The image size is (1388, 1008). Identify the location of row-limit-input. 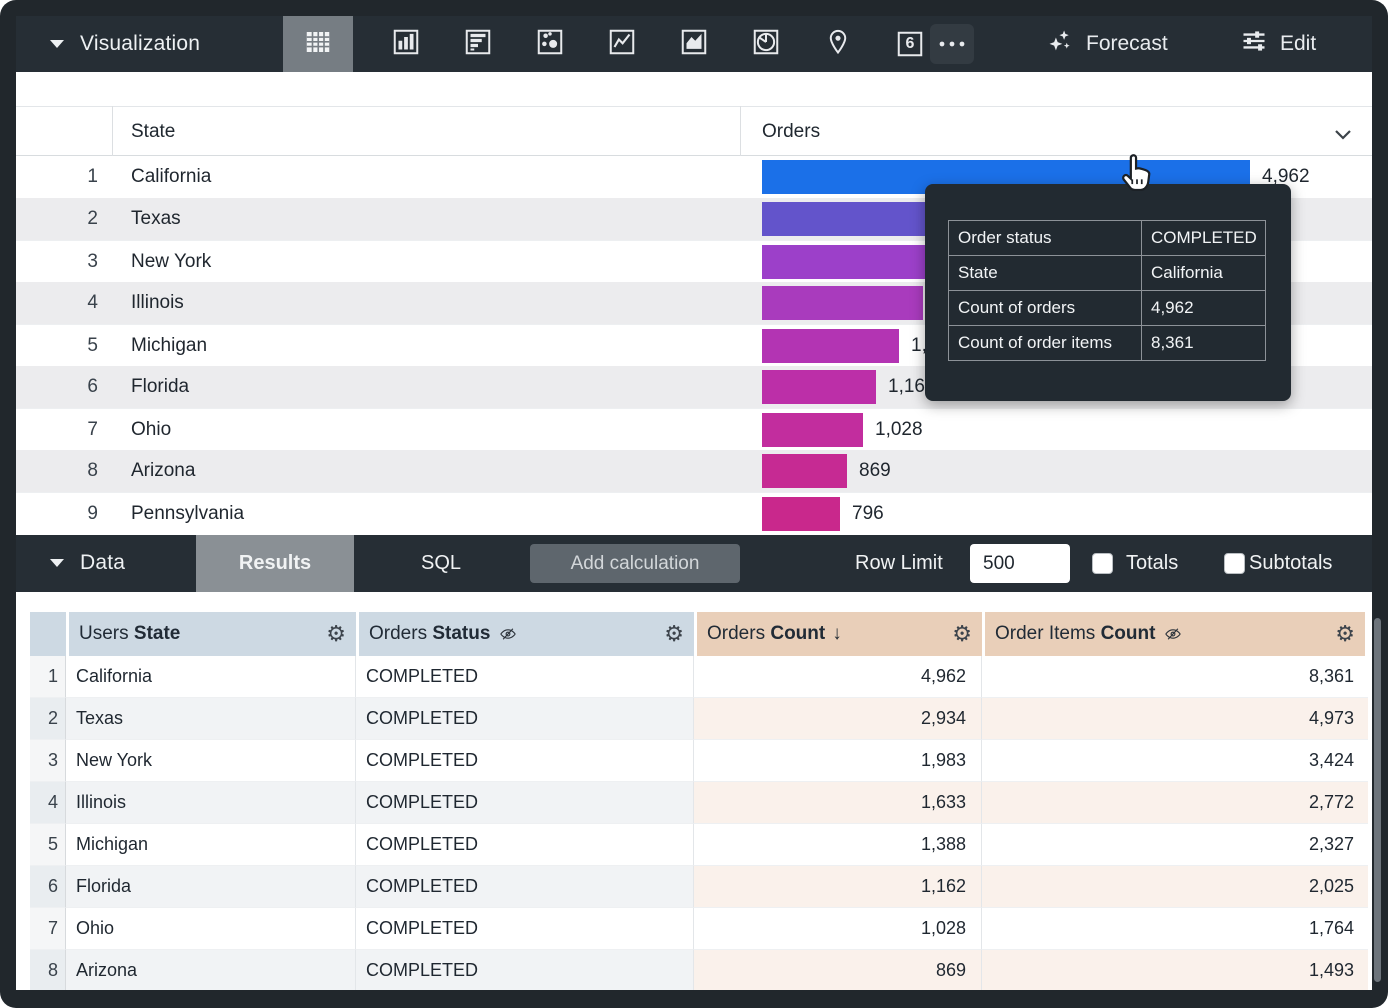
(1020, 563).